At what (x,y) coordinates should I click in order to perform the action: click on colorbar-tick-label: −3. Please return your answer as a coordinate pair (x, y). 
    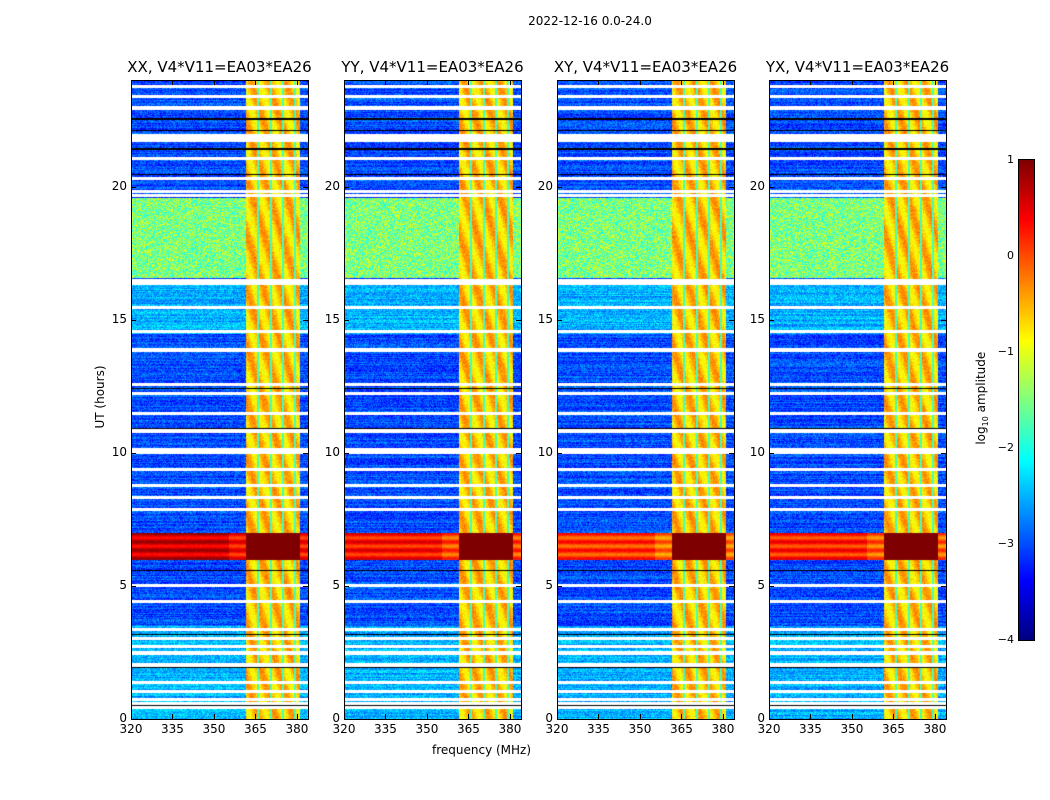
    Looking at the image, I should click on (1005, 543).